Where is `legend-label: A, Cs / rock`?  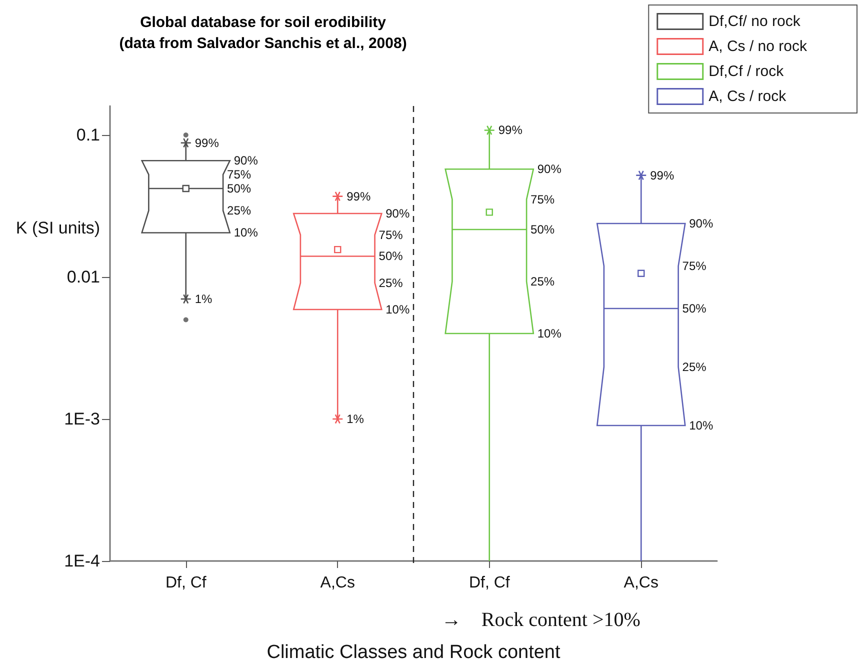 legend-label: A, Cs / rock is located at coordinates (747, 96).